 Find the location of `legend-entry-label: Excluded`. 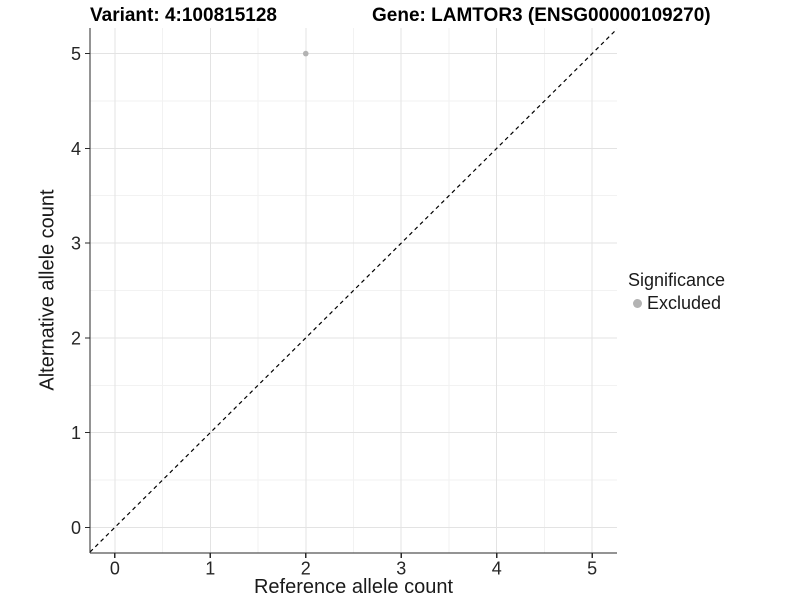

legend-entry-label: Excluded is located at coordinates (684, 303).